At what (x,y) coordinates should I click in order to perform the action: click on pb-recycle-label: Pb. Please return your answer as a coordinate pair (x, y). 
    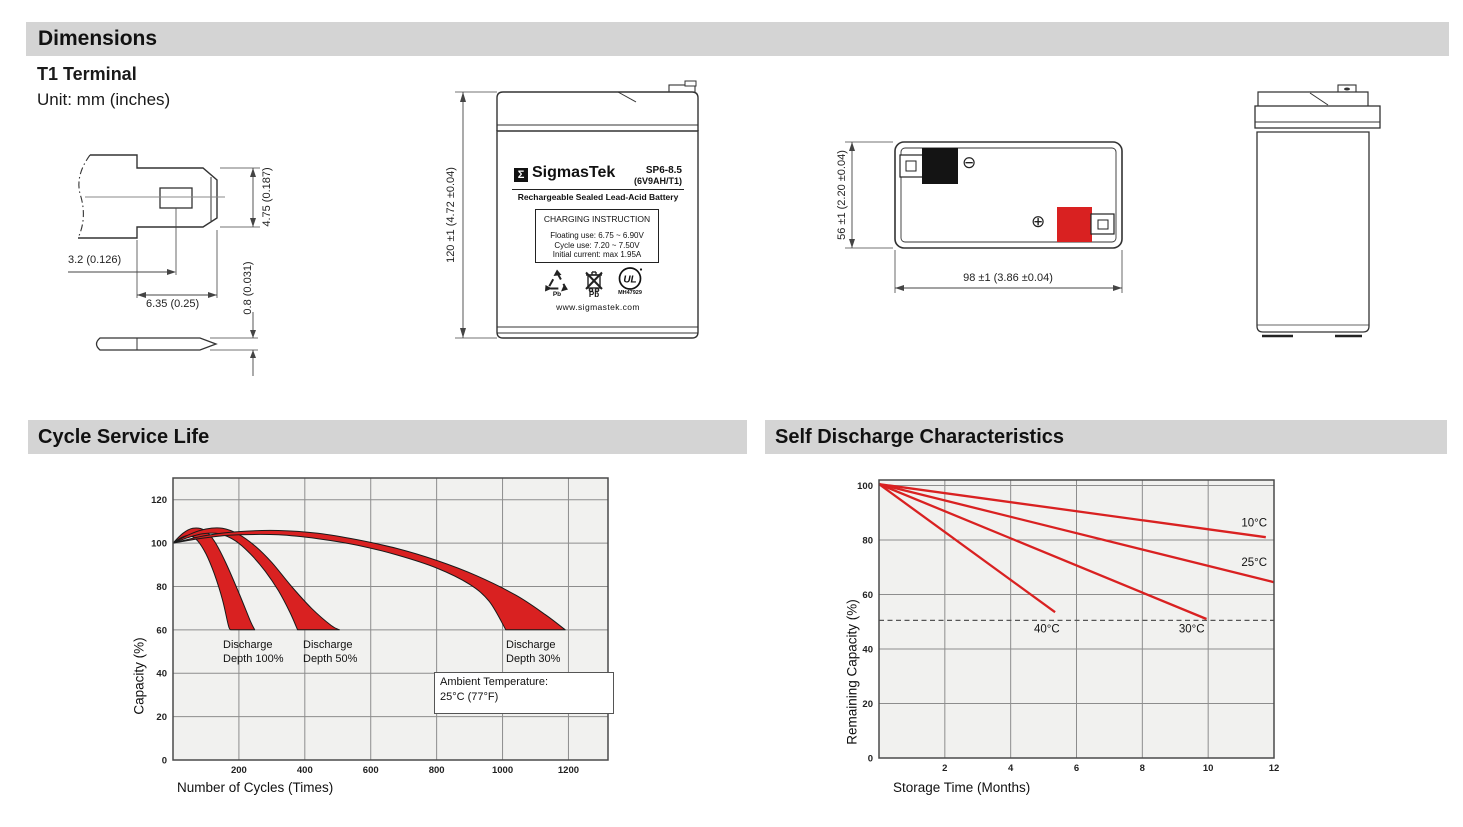
    Looking at the image, I should click on (557, 294).